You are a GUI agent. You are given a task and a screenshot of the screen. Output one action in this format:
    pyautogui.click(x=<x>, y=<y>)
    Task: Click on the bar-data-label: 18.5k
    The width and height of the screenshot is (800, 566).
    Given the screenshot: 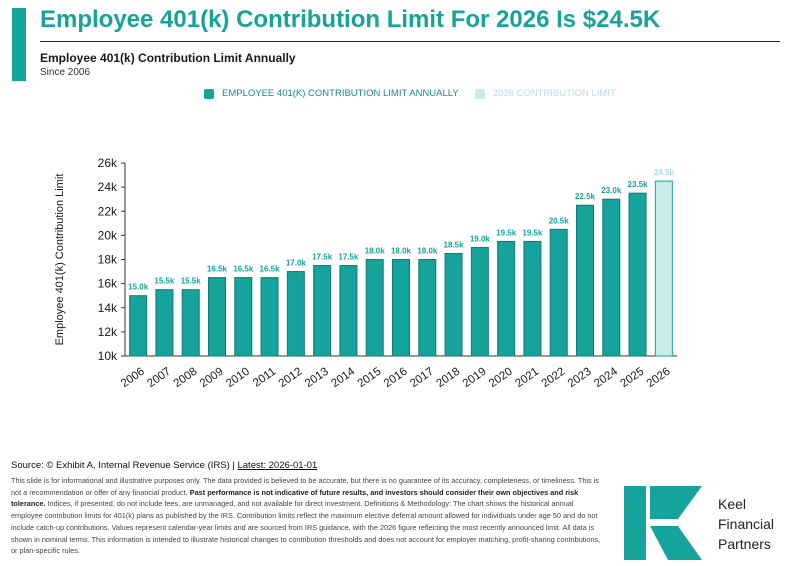 What is the action you would take?
    pyautogui.click(x=454, y=244)
    